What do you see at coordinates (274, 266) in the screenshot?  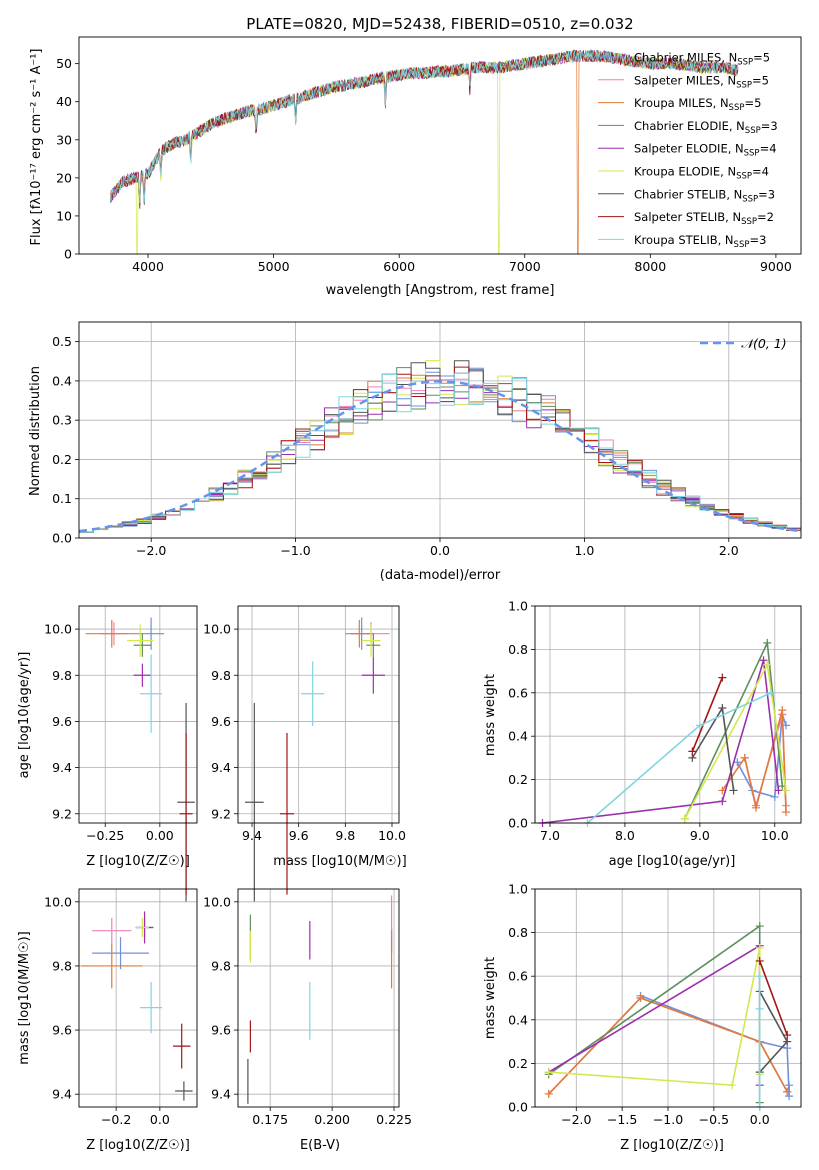 I see `x-tick-label: 5000` at bounding box center [274, 266].